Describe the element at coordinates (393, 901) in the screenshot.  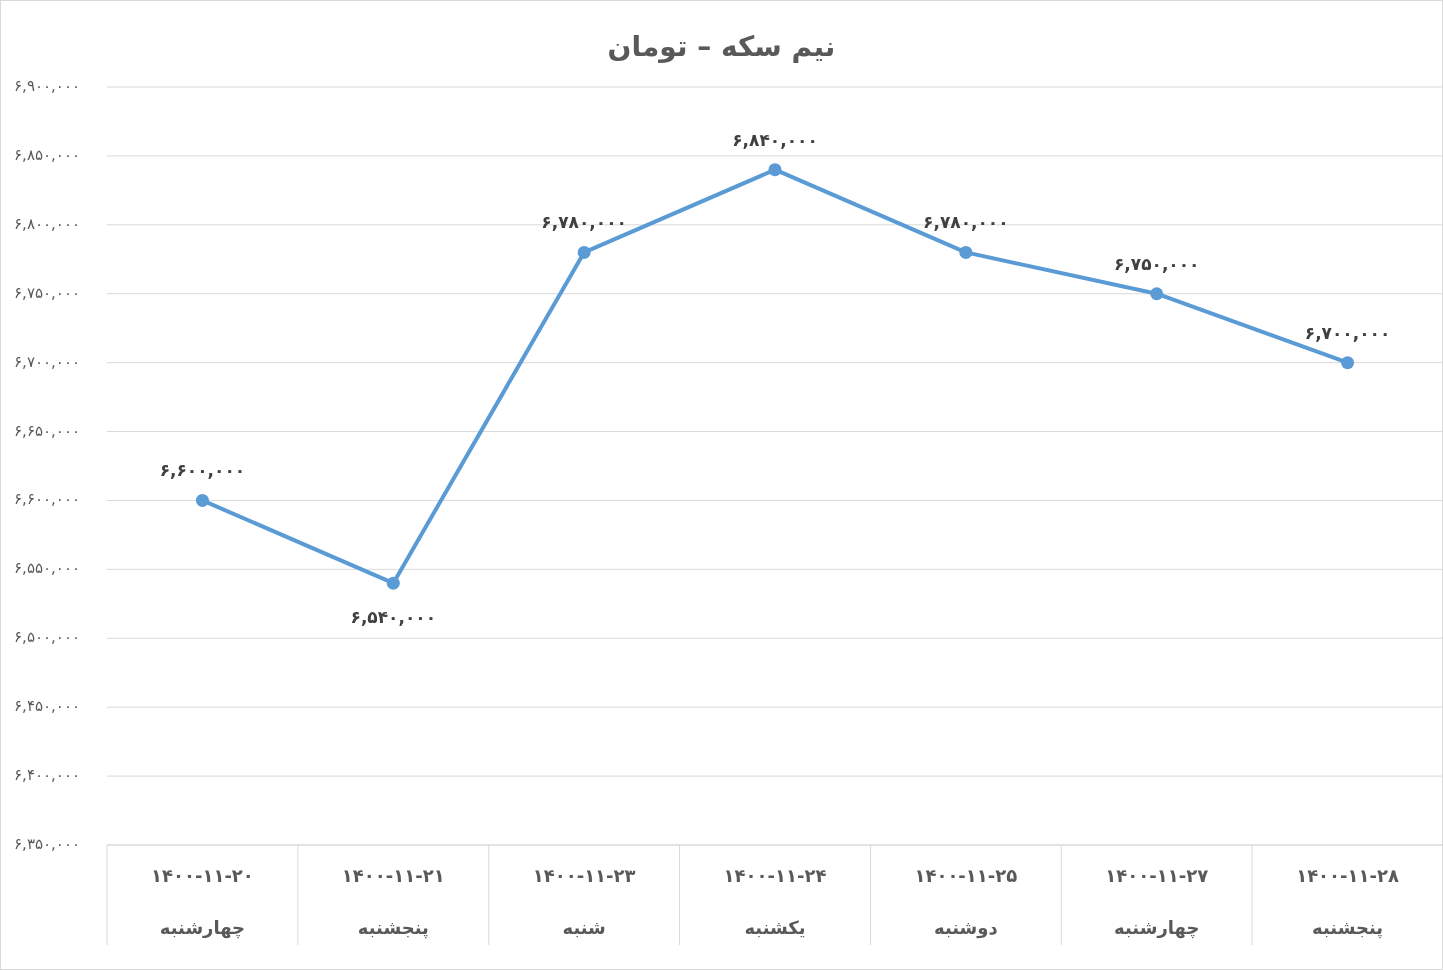
I see `category-label: ۱۴۰۰-۱۱-۲۱ پنجشنبه` at that location.